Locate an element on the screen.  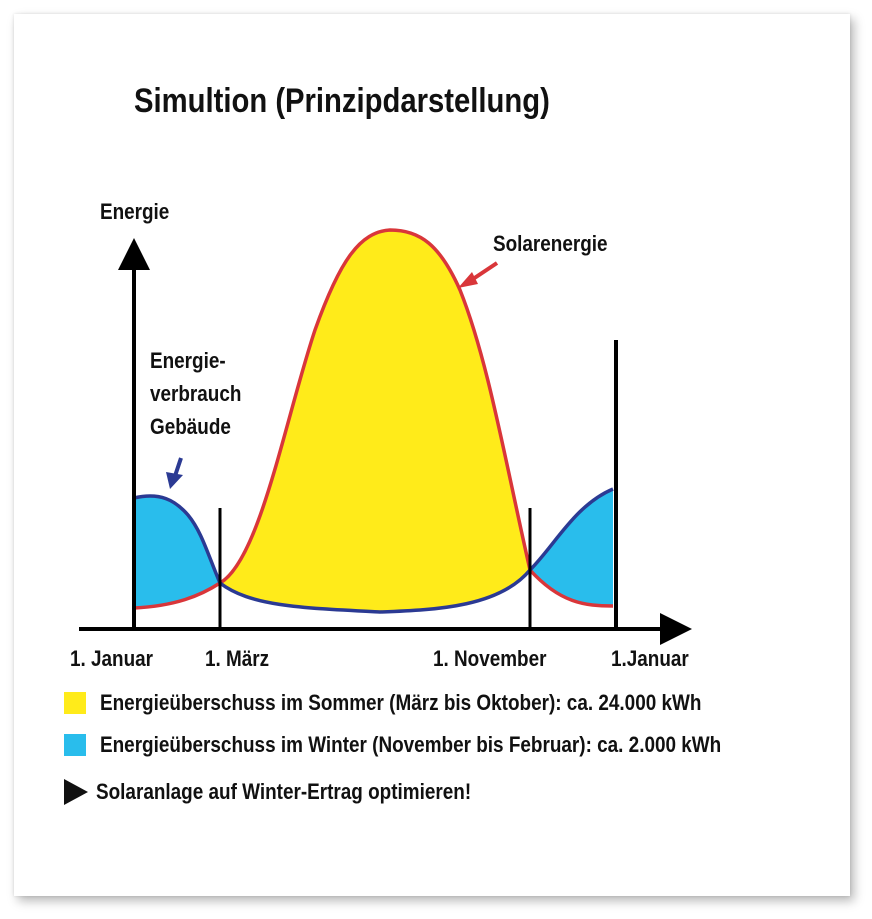
winter-surplus-area-right is located at coordinates (571, 547).